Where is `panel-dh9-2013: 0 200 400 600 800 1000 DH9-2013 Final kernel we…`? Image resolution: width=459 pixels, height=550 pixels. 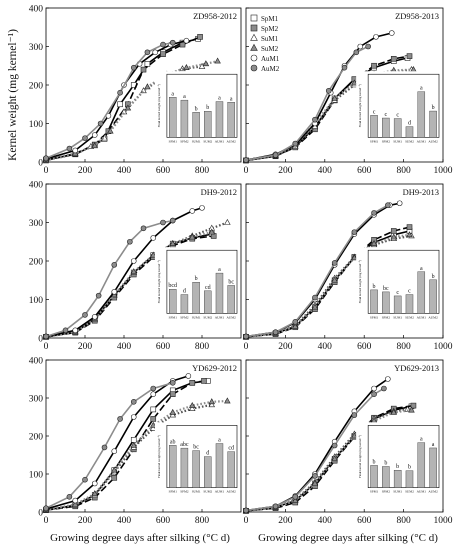
panel-dh9-2013: 0 200 400 600 800 1000 DH9-2013 Final kernel we… is located at coordinates (347, 267).